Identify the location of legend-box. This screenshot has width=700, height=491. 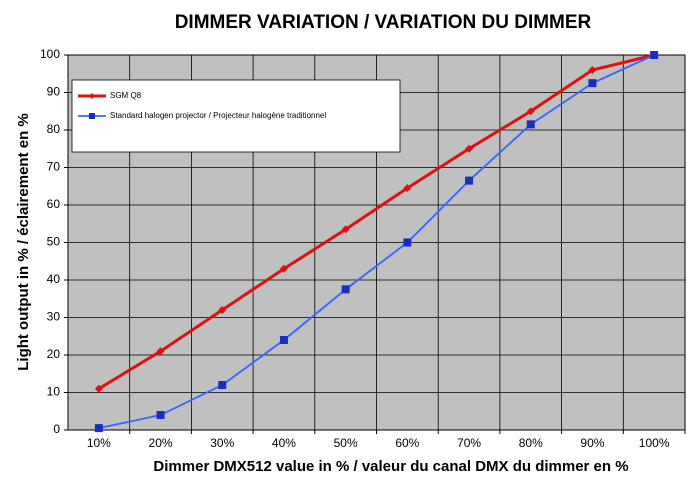
(236, 116).